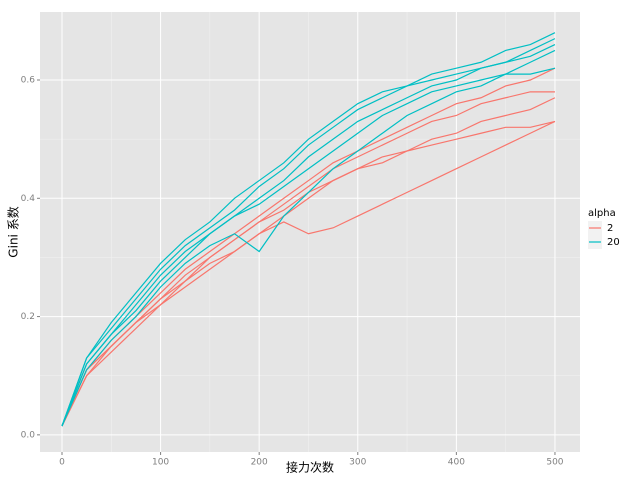  I want to click on y-tick-label: 0.6, so click(28, 81).